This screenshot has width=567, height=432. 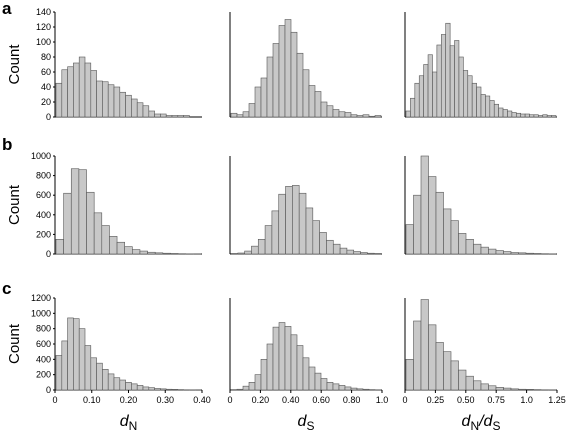 What do you see at coordinates (306, 422) in the screenshot?
I see `x-axis-title: dS` at bounding box center [306, 422].